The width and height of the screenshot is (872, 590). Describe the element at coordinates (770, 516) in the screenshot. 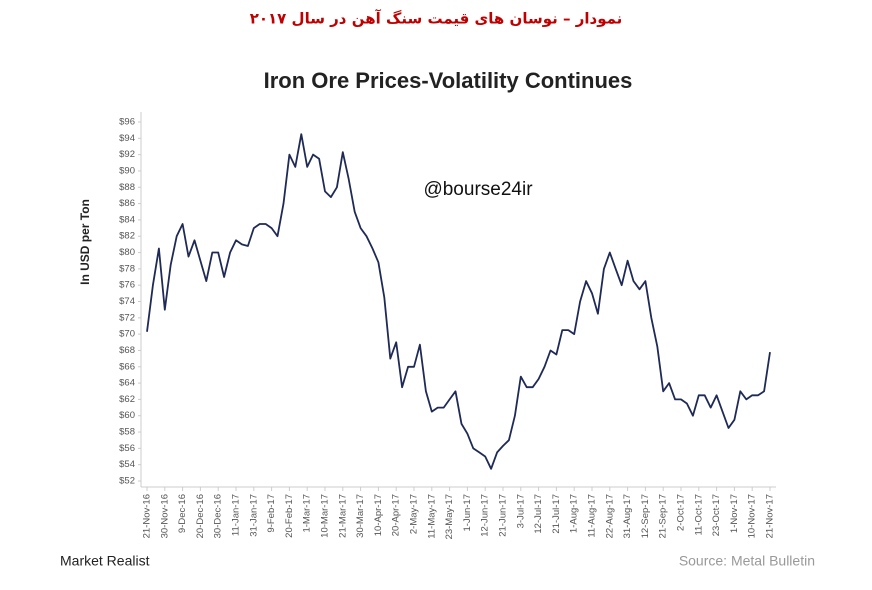

I see `x-tick-label: 21-Nov-17` at that location.